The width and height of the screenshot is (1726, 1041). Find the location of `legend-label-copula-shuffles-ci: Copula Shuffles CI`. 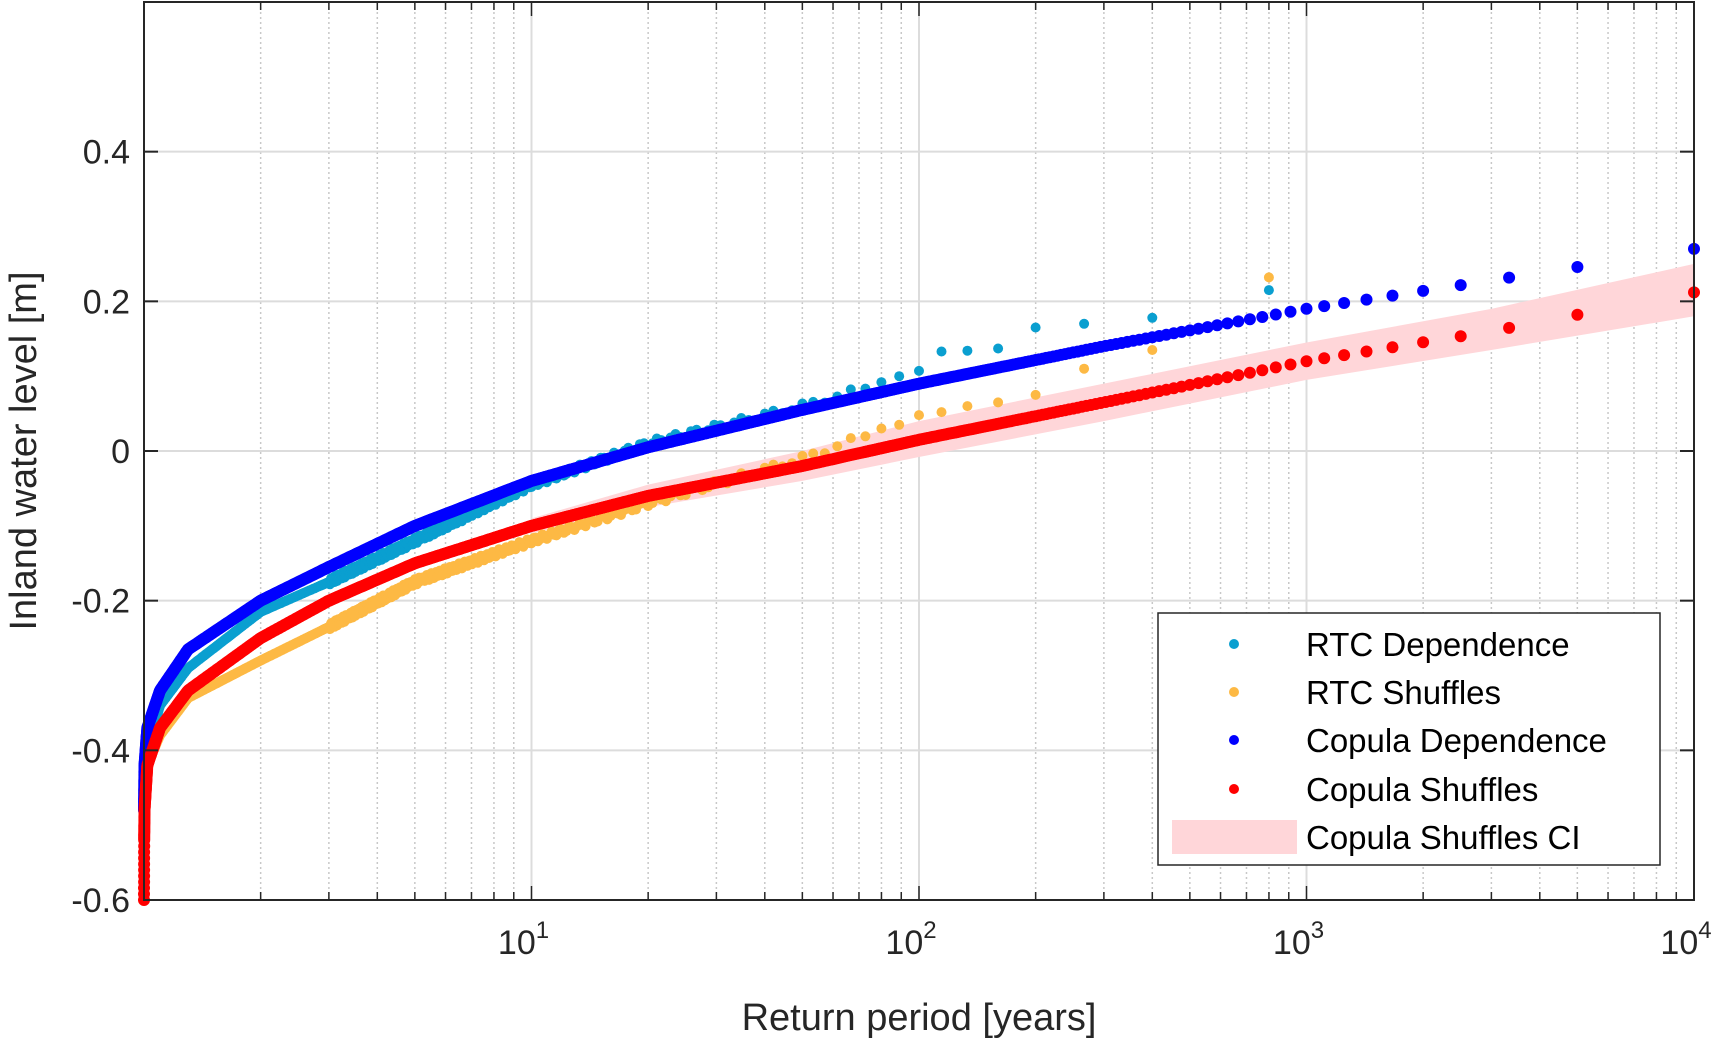

legend-label-copula-shuffles-ci: Copula Shuffles CI is located at coordinates (1443, 837).